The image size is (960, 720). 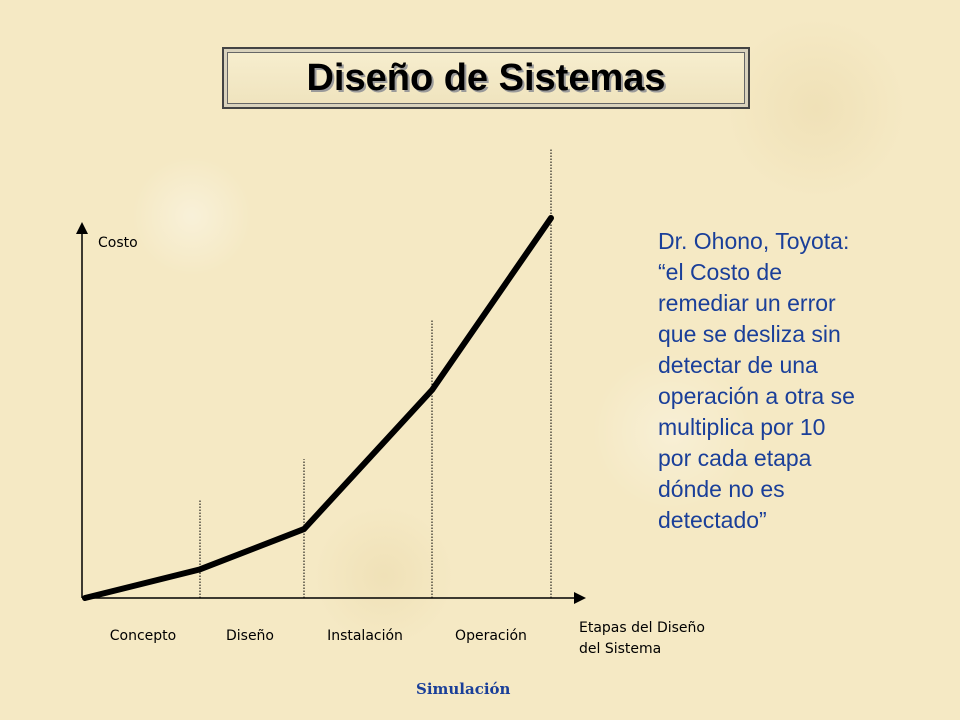 What do you see at coordinates (721, 489) in the screenshot?
I see `quote-line: dónde no es` at bounding box center [721, 489].